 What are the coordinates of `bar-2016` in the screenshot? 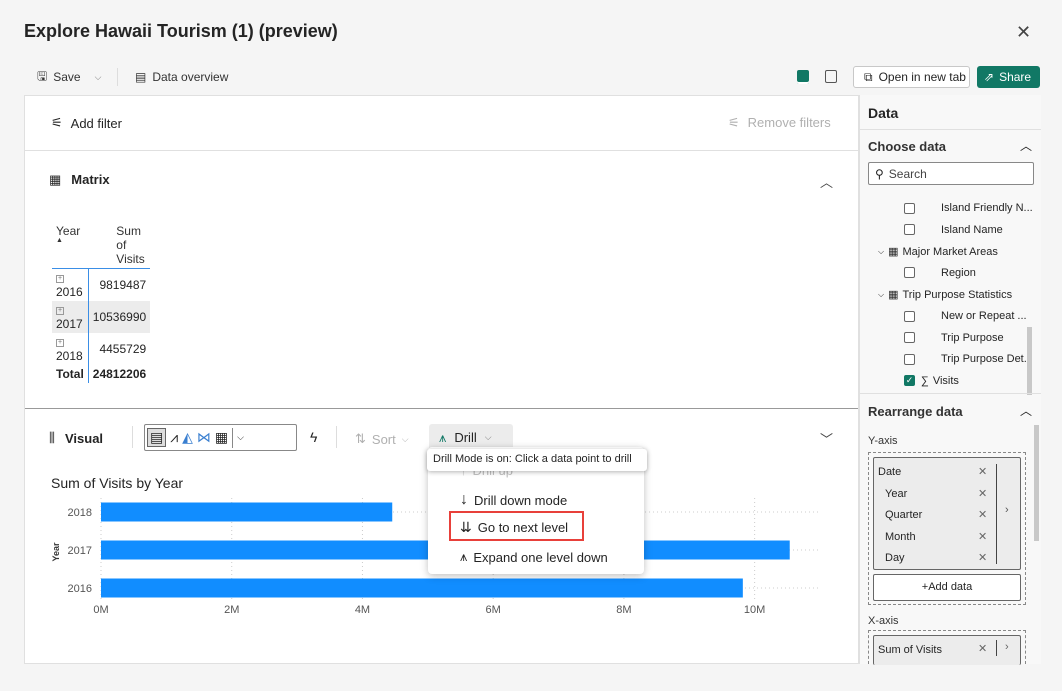 It's located at (422, 588).